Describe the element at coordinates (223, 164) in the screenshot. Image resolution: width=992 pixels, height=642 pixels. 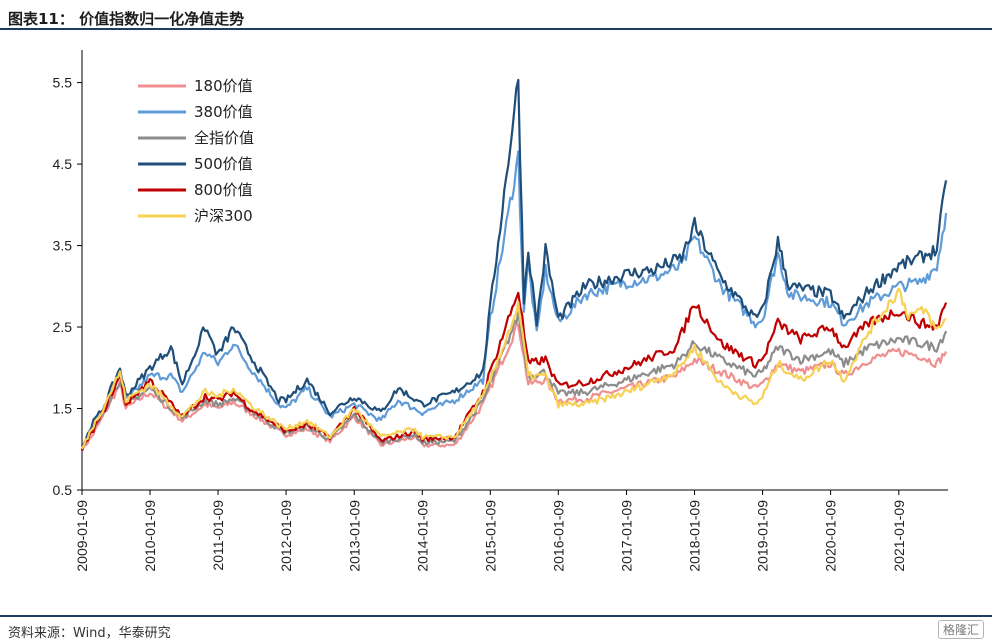
I see `legend-label: 500价值` at that location.